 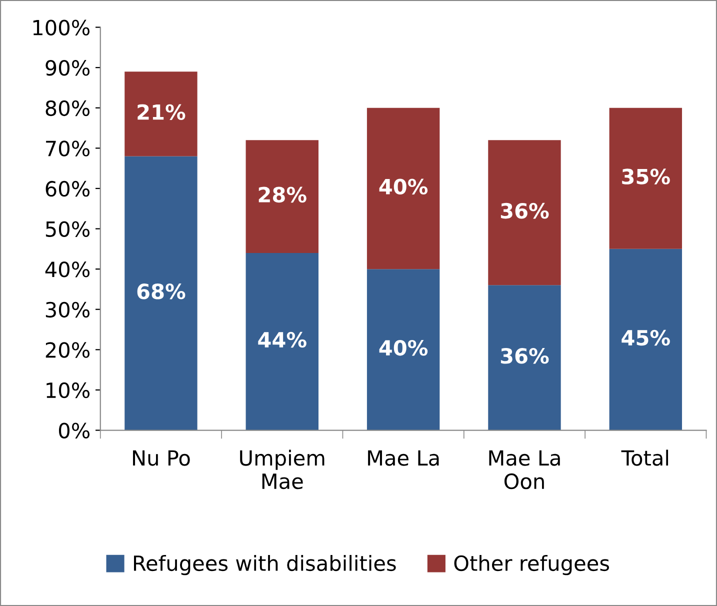 What do you see at coordinates (68, 310) in the screenshot?
I see `y-tick-label: 30%` at bounding box center [68, 310].